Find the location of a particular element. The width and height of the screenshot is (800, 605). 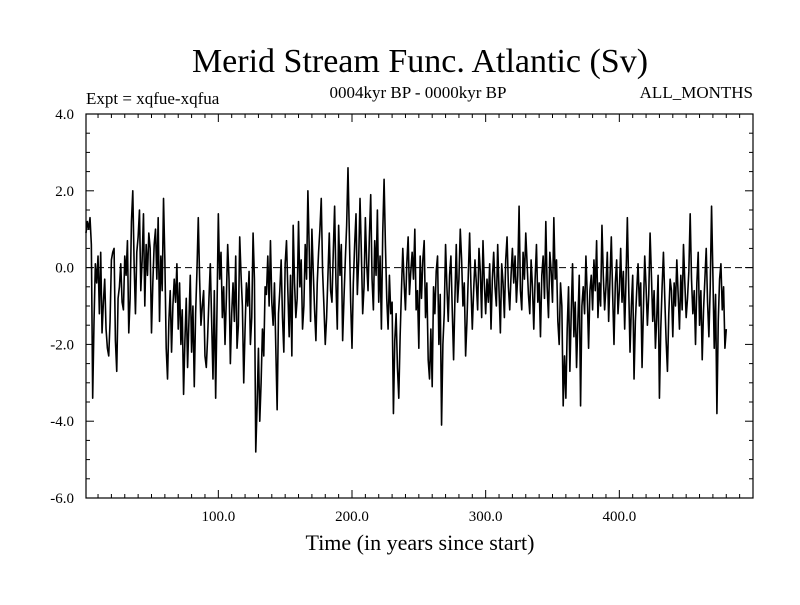

y-tick-label: 2.0 is located at coordinates (64, 192).